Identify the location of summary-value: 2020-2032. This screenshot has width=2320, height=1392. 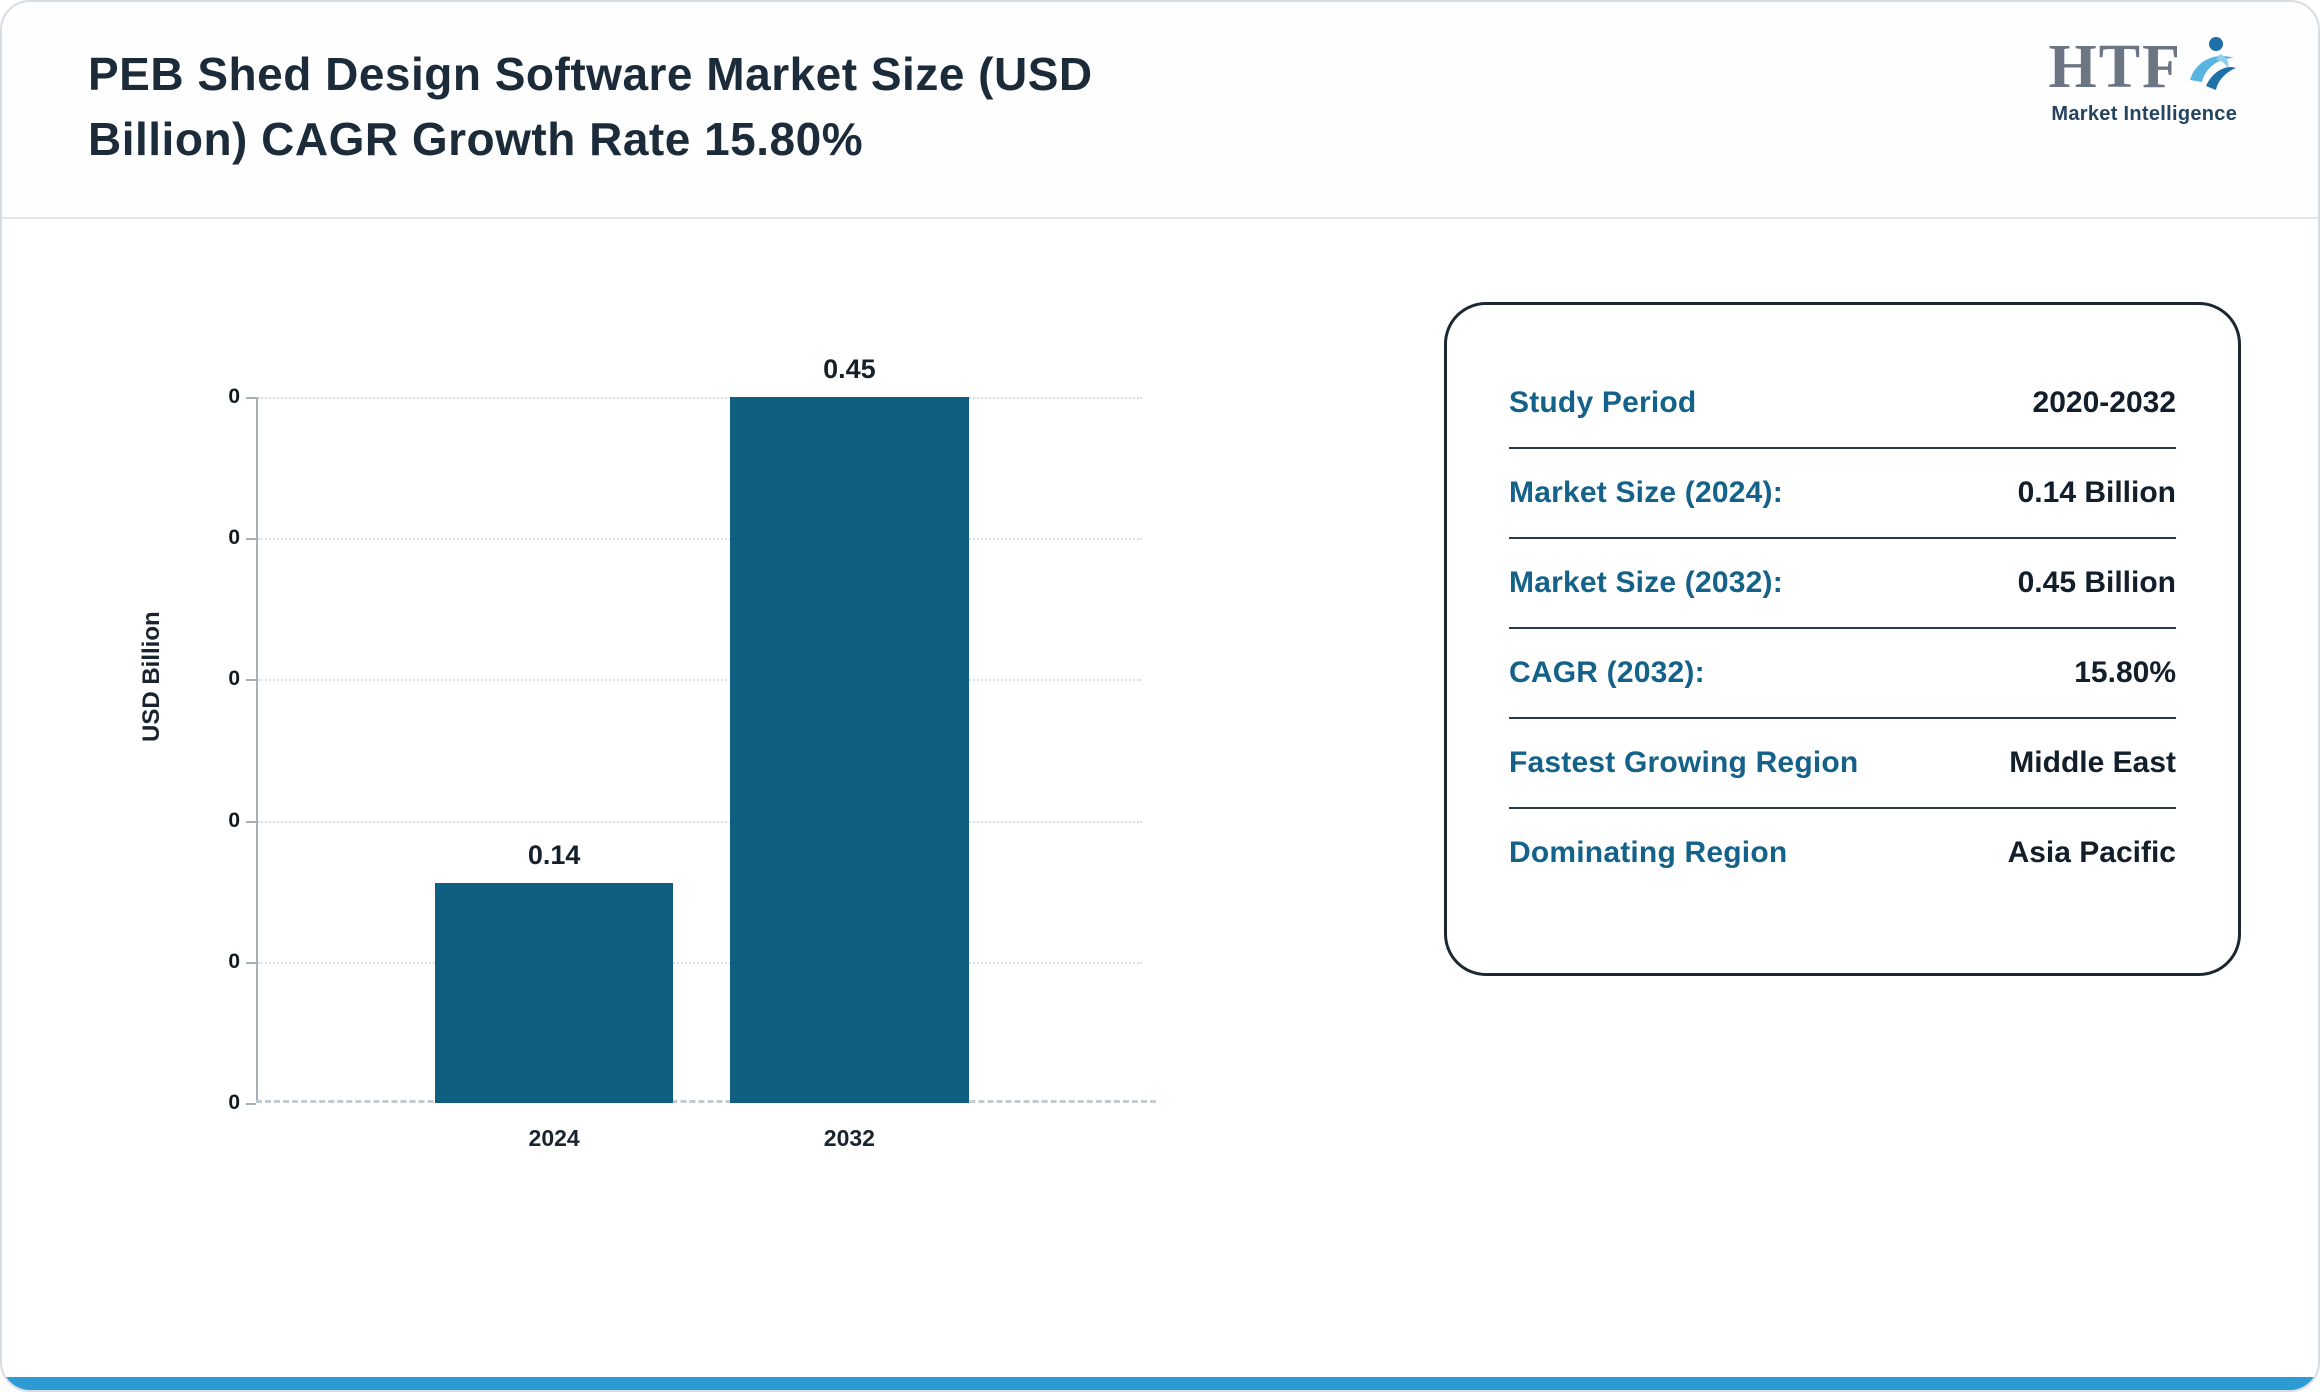
(2104, 402).